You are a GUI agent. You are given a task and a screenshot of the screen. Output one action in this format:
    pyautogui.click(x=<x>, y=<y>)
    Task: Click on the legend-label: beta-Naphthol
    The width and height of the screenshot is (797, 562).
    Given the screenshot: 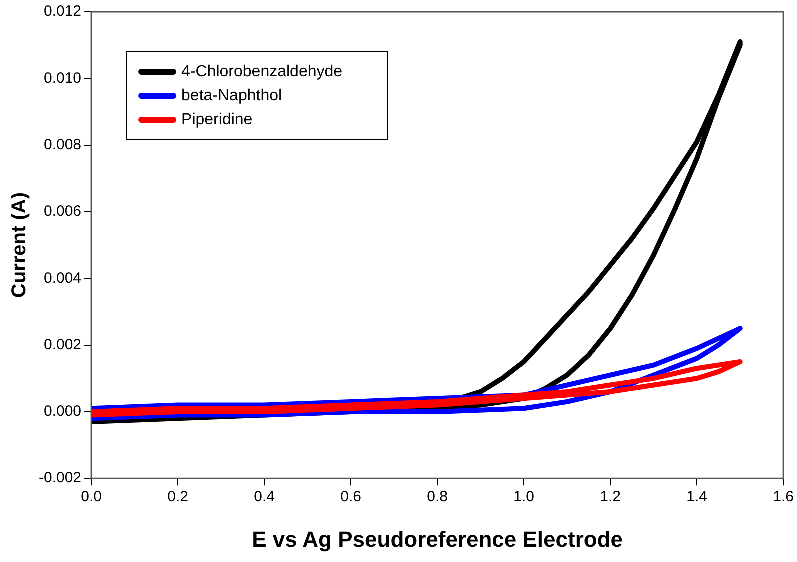 What is the action you would take?
    pyautogui.click(x=232, y=95)
    